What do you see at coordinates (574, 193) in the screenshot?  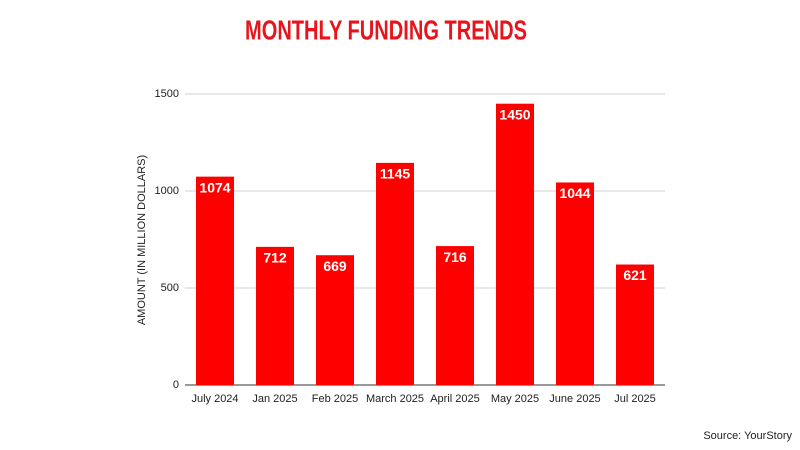 I see `data-label: 1044` at bounding box center [574, 193].